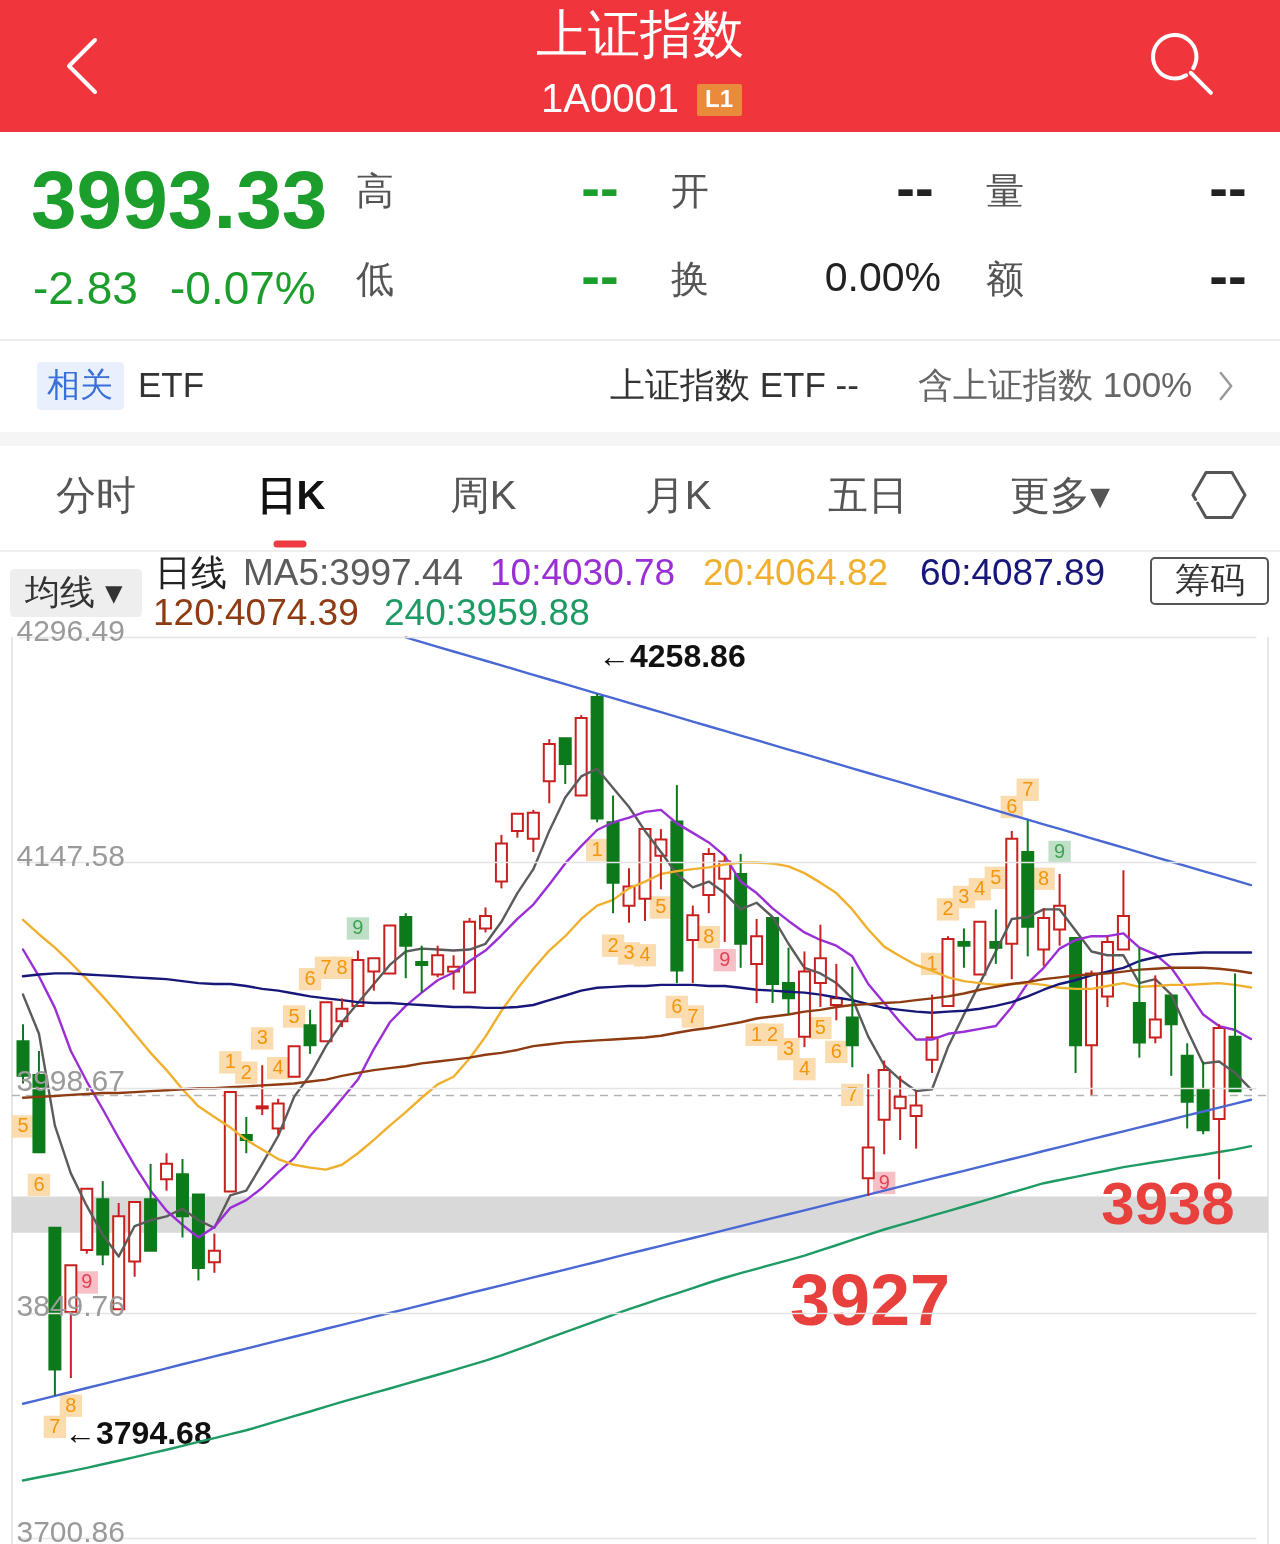 This screenshot has width=1280, height=1544. What do you see at coordinates (70, 1529) in the screenshot?
I see `y-tick-label: 3700.86` at bounding box center [70, 1529].